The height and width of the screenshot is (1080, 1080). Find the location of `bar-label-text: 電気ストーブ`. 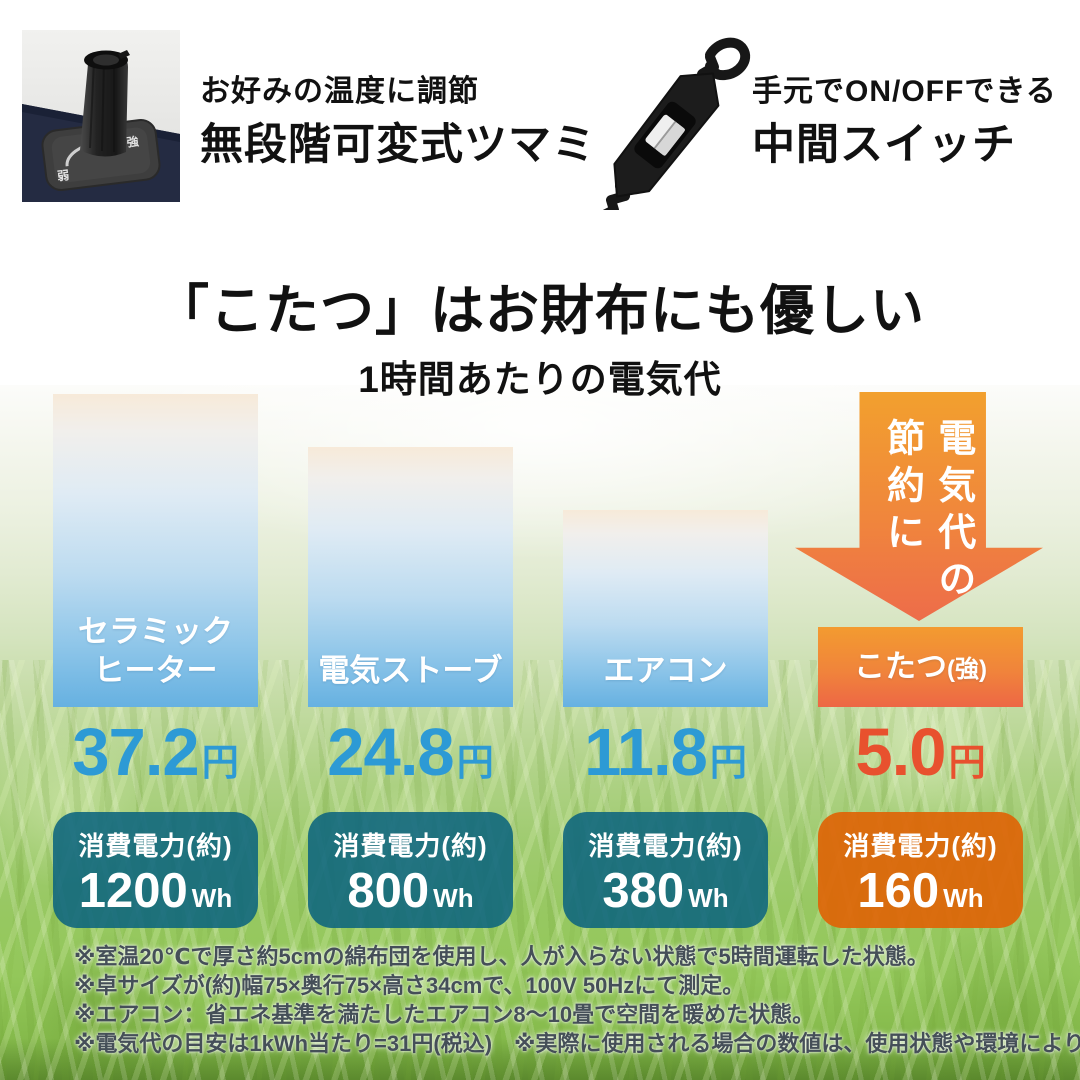

bar-label-text: 電気ストーブ is located at coordinates (410, 671).